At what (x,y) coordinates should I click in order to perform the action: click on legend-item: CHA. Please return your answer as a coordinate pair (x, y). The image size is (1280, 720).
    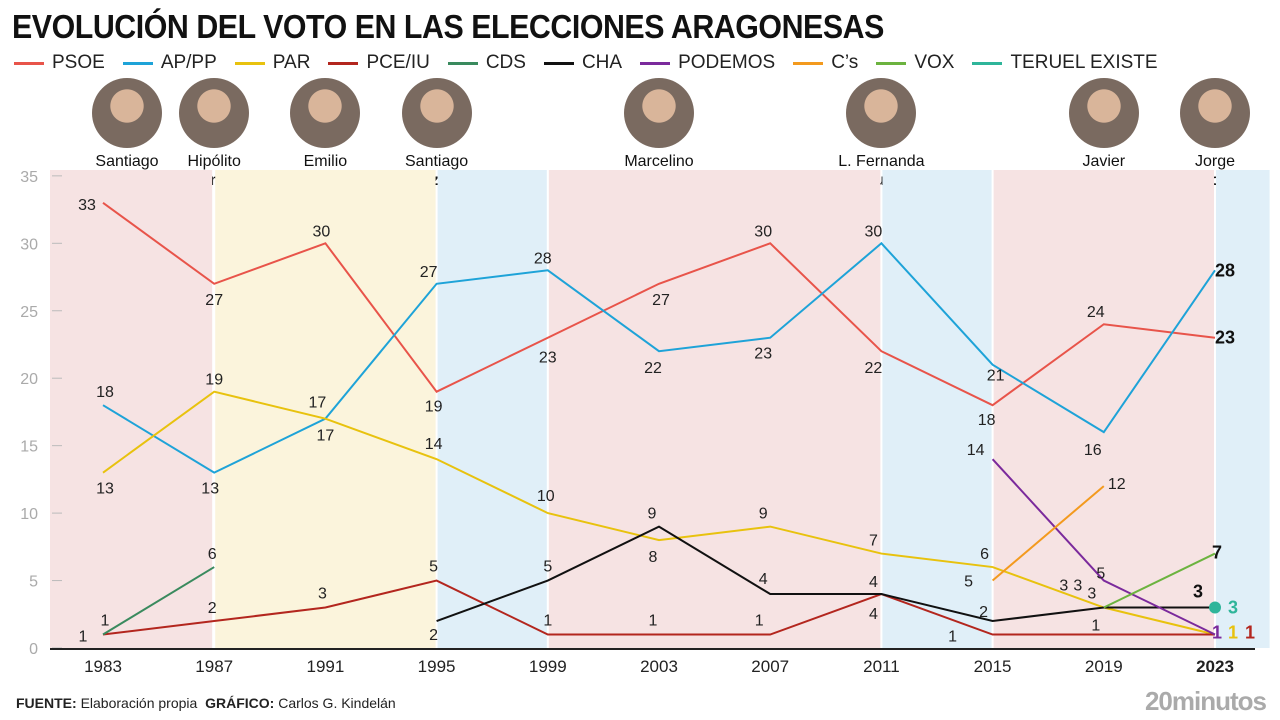
    Looking at the image, I should click on (582, 63).